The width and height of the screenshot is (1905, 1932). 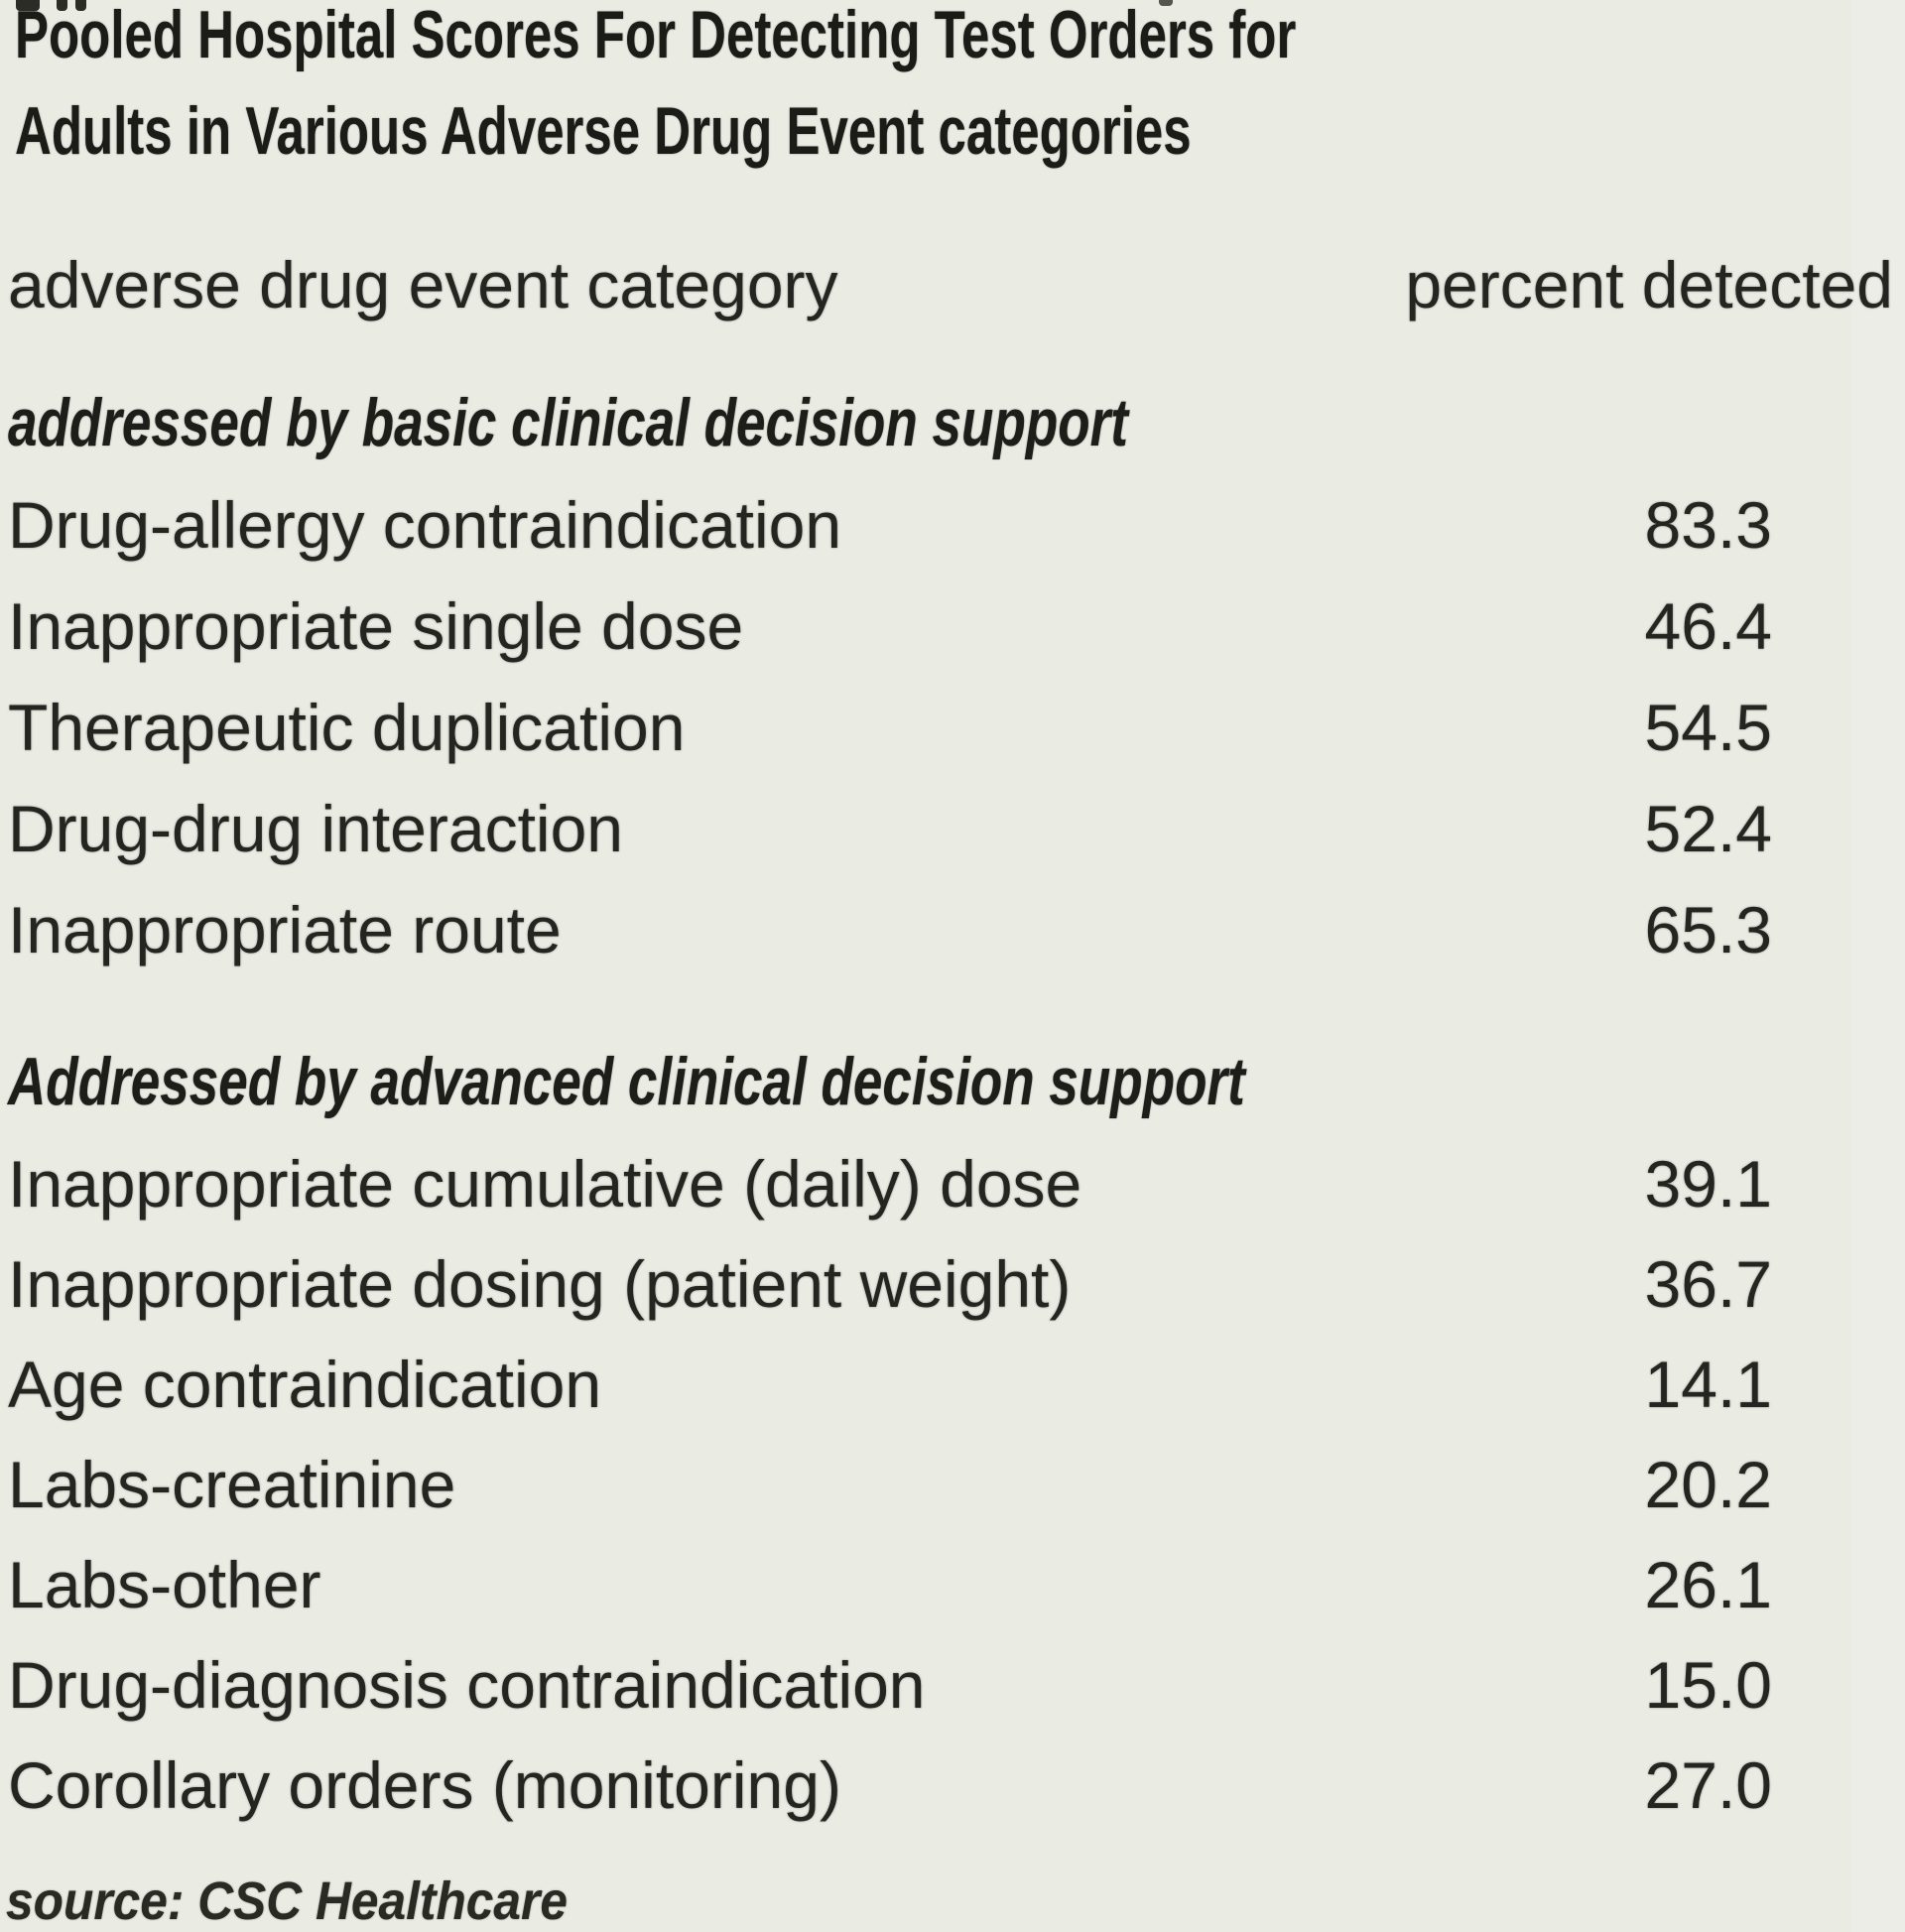 What do you see at coordinates (376, 626) in the screenshot?
I see `row-category: Inappropriate single dose` at bounding box center [376, 626].